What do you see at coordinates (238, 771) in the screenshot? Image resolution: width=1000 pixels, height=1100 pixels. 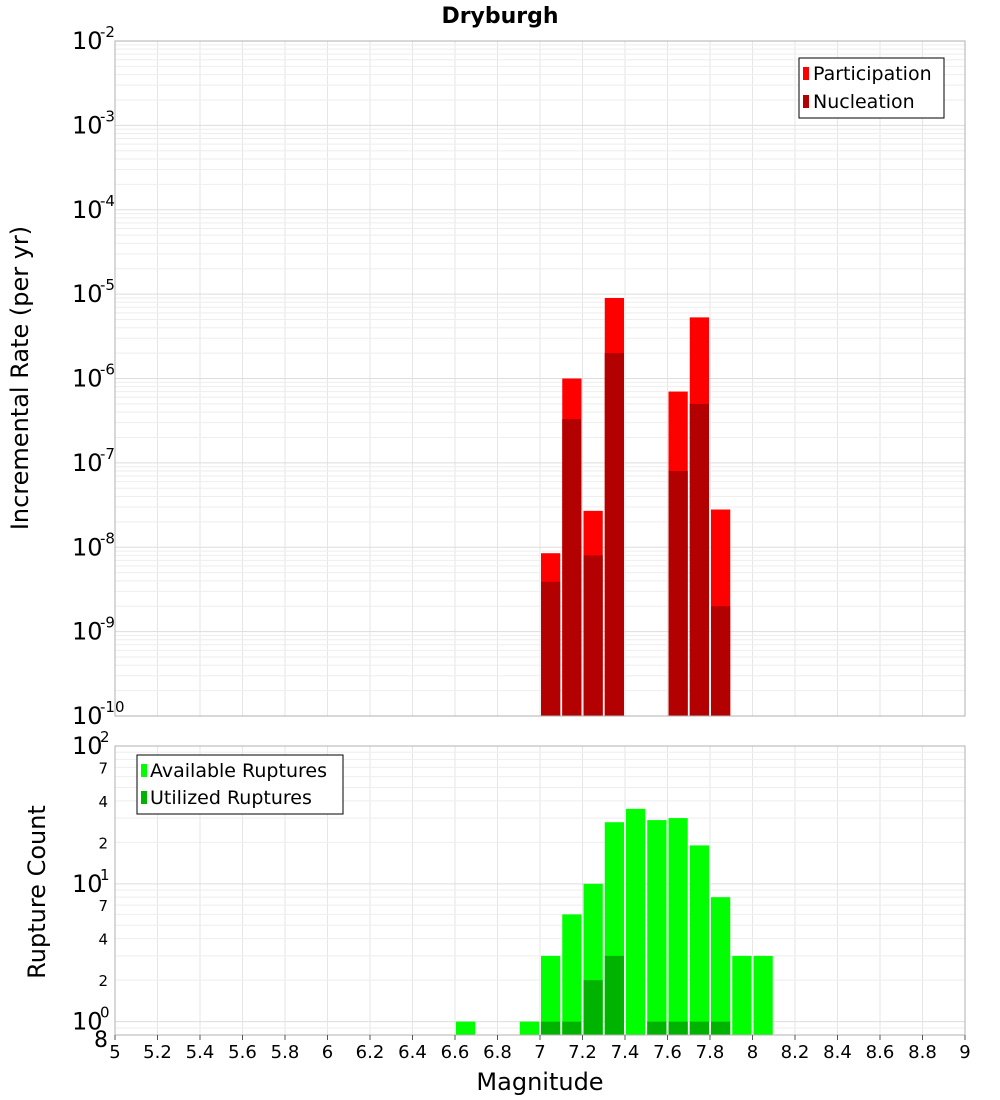 I see `legend-label-available: Available Ruptures` at bounding box center [238, 771].